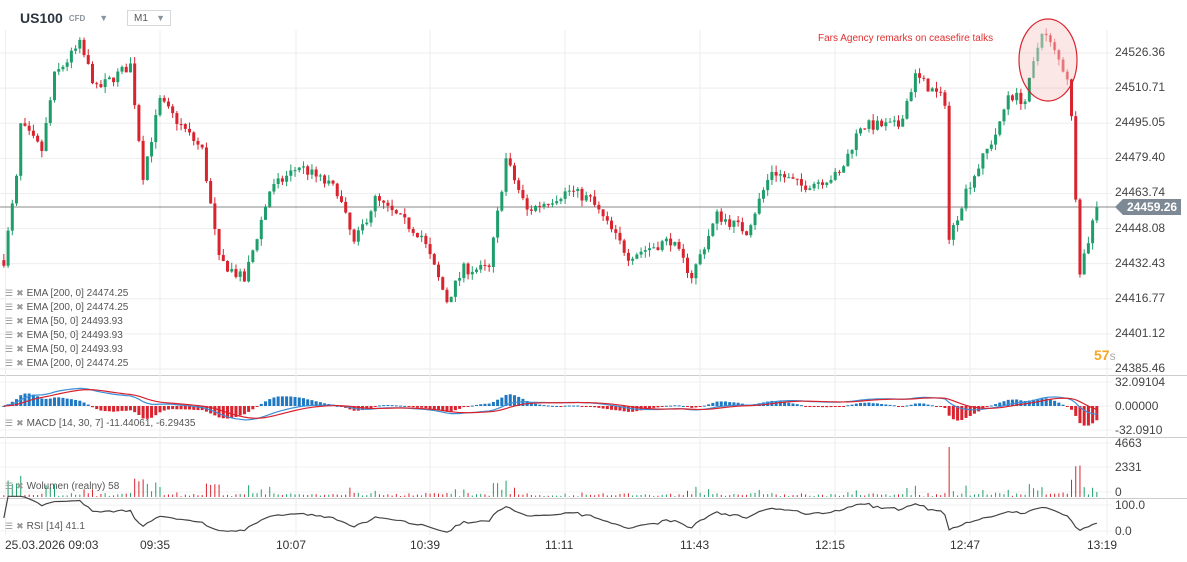 The image size is (1187, 562). Describe the element at coordinates (1130, 505) in the screenshot. I see `rsi-axis-label: 100.0` at that location.